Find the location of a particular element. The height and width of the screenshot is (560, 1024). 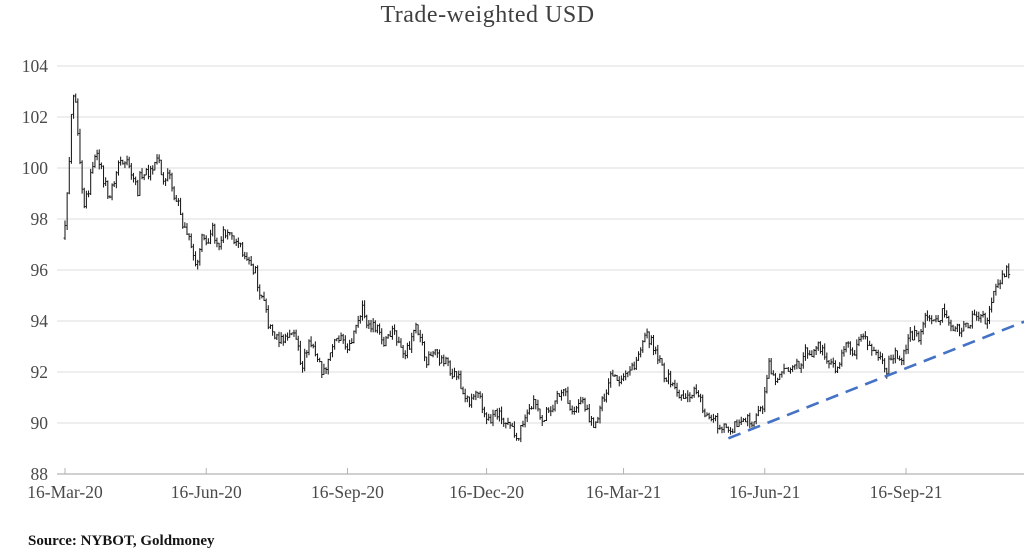

x-axis-label: 16-Jun-21 is located at coordinates (764, 492).